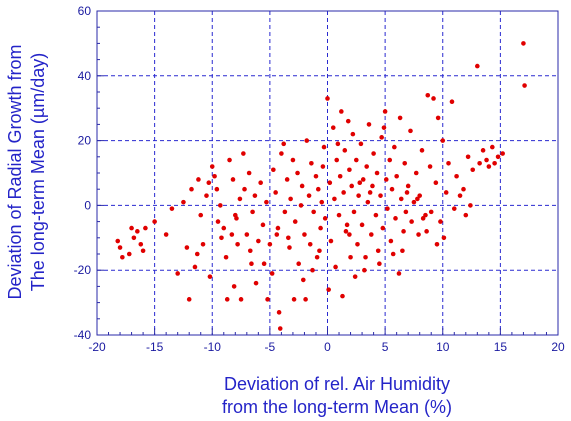  Describe the element at coordinates (385, 347) in the screenshot. I see `x-tick-label: 5` at that location.